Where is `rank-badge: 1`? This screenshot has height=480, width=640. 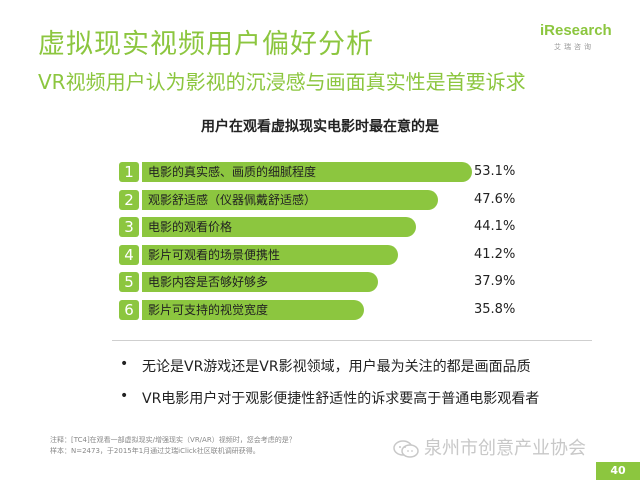 rank-badge: 1 is located at coordinates (129, 172).